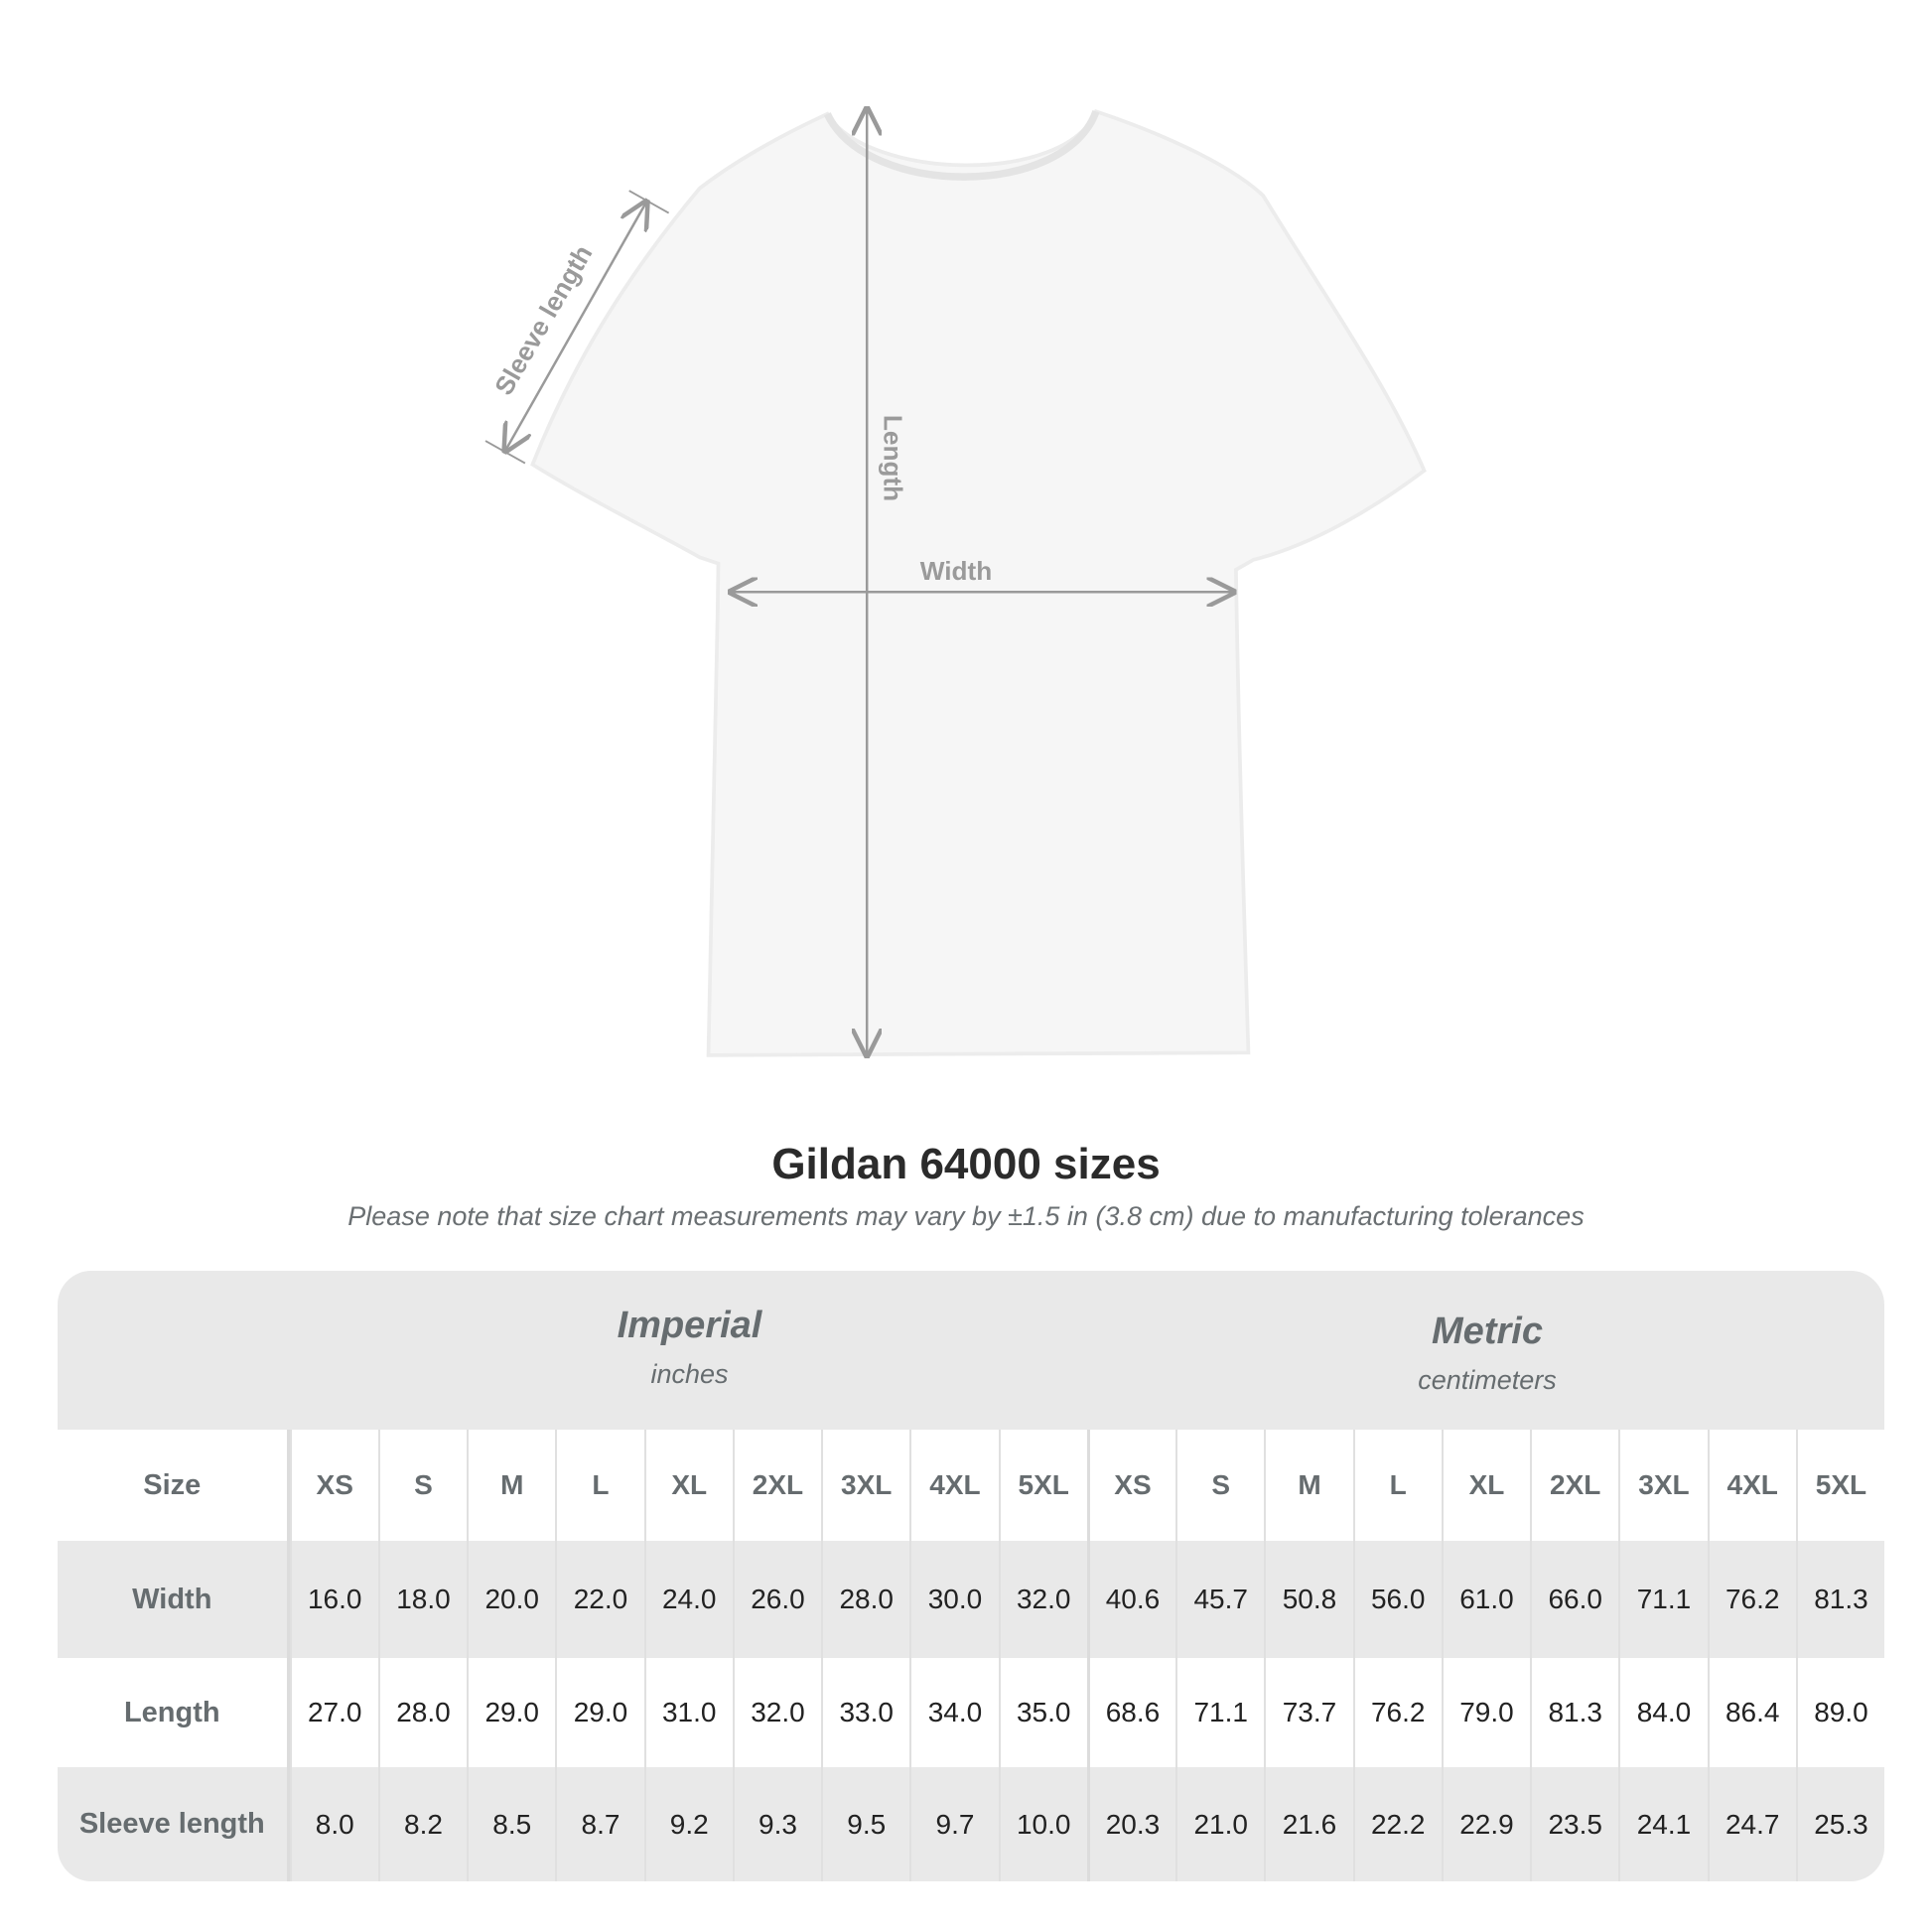 The image size is (1932, 1932). What do you see at coordinates (1486, 1824) in the screenshot?
I see `measurement-cell-metric: 22.9` at bounding box center [1486, 1824].